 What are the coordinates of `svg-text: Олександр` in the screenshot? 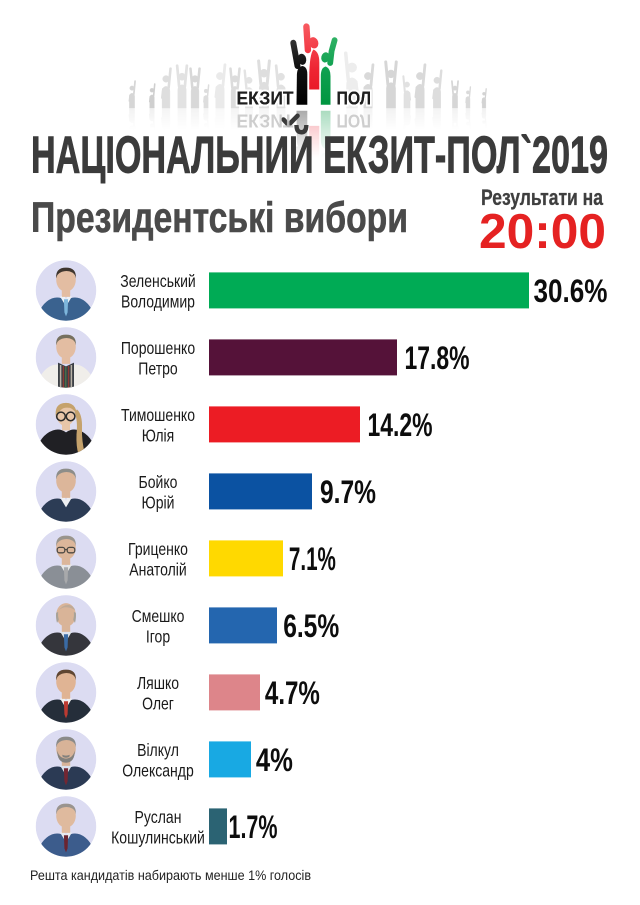 It's located at (158, 770).